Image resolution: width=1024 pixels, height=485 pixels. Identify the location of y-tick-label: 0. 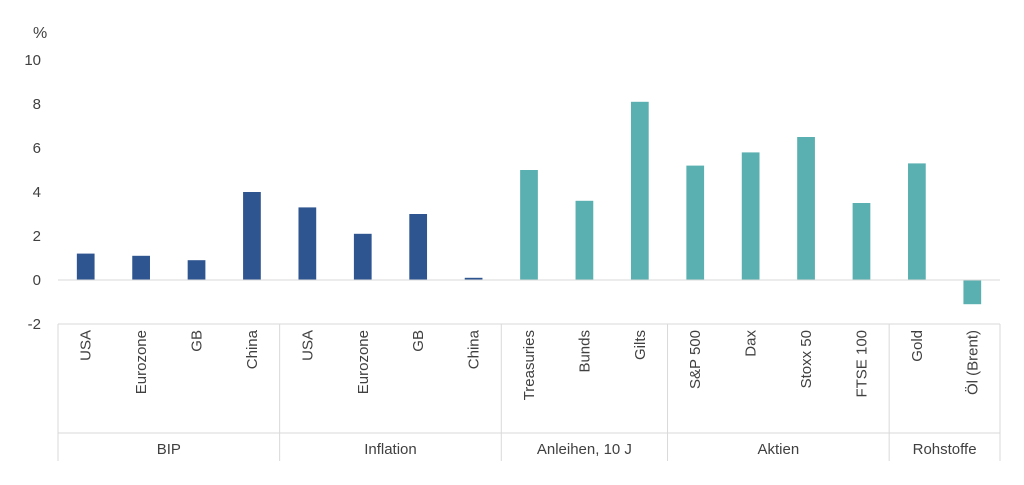
(37, 280).